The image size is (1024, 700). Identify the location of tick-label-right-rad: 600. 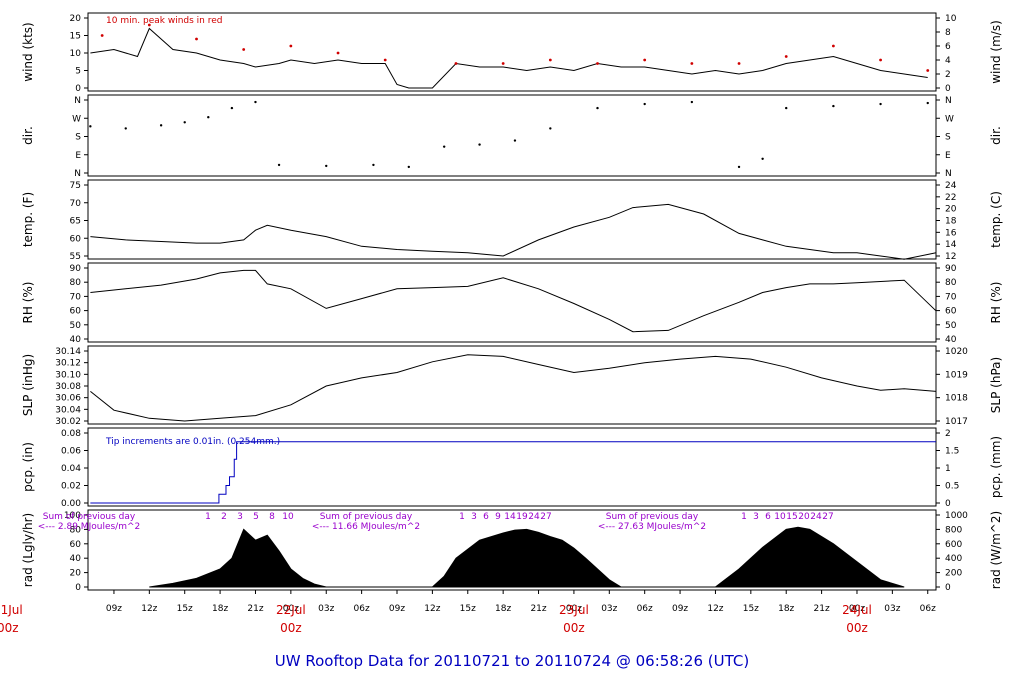
(953, 545).